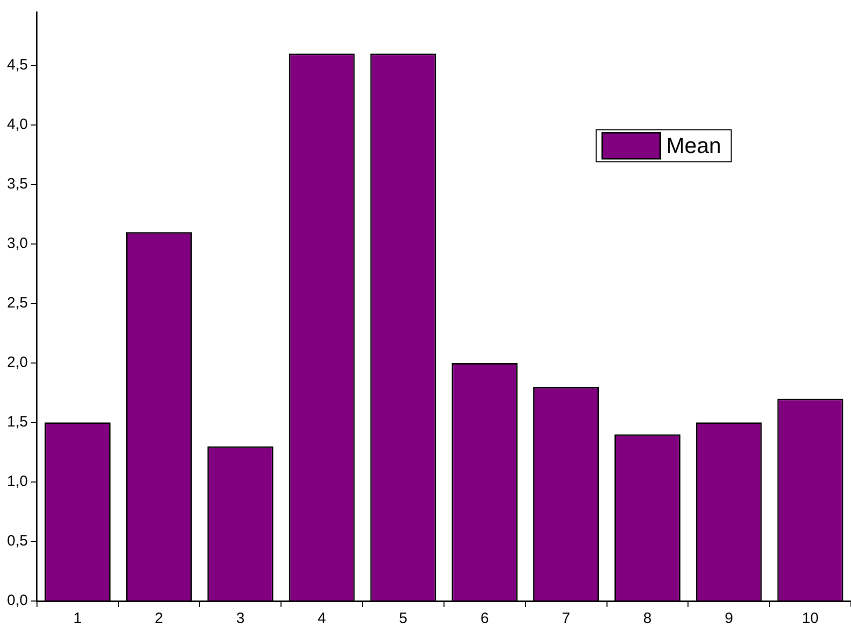 This screenshot has width=851, height=641. I want to click on y-tick-label: 4,0, so click(17, 125).